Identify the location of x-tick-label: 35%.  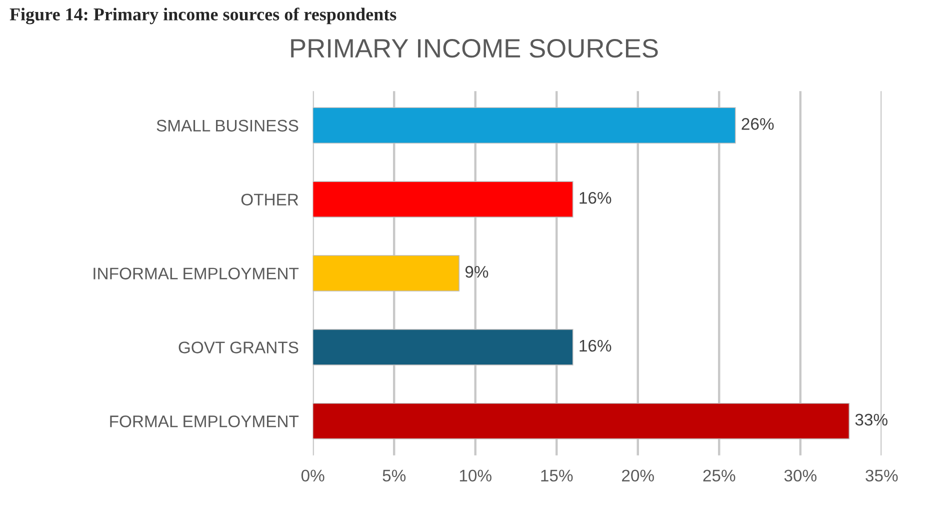
(882, 476).